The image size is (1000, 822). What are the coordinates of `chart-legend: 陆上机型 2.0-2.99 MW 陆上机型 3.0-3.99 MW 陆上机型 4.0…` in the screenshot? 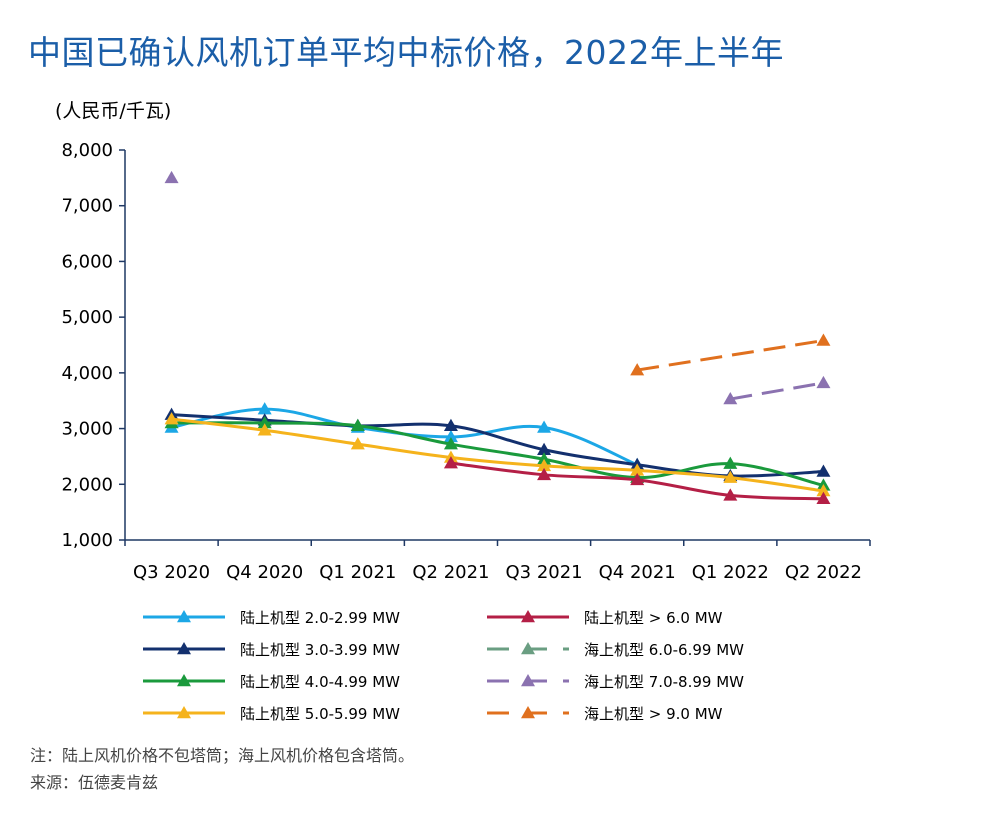 It's located at (443, 666).